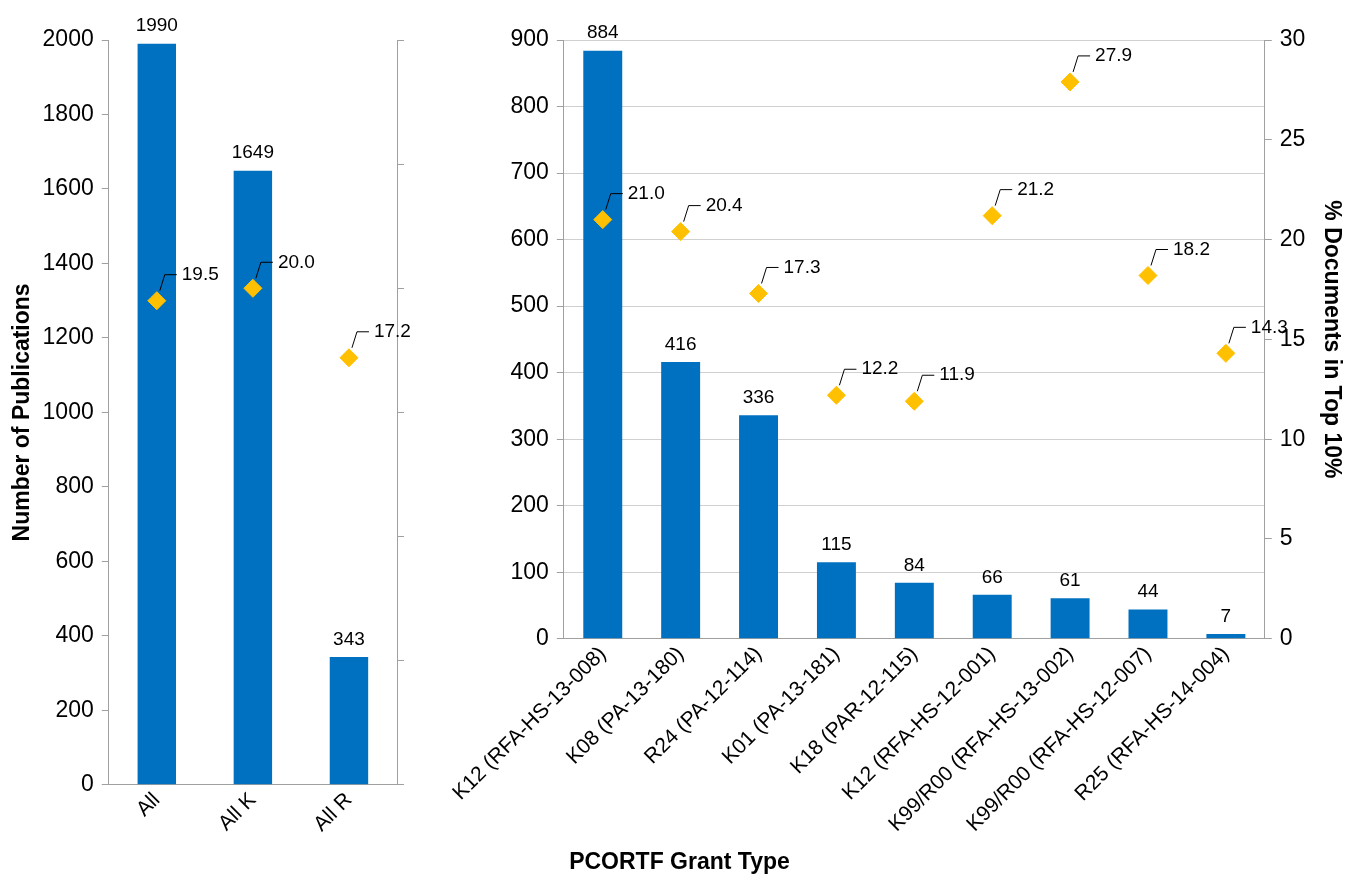 The image size is (1359, 884). What do you see at coordinates (529, 437) in the screenshot?
I see `y-tick-label: 300` at bounding box center [529, 437].